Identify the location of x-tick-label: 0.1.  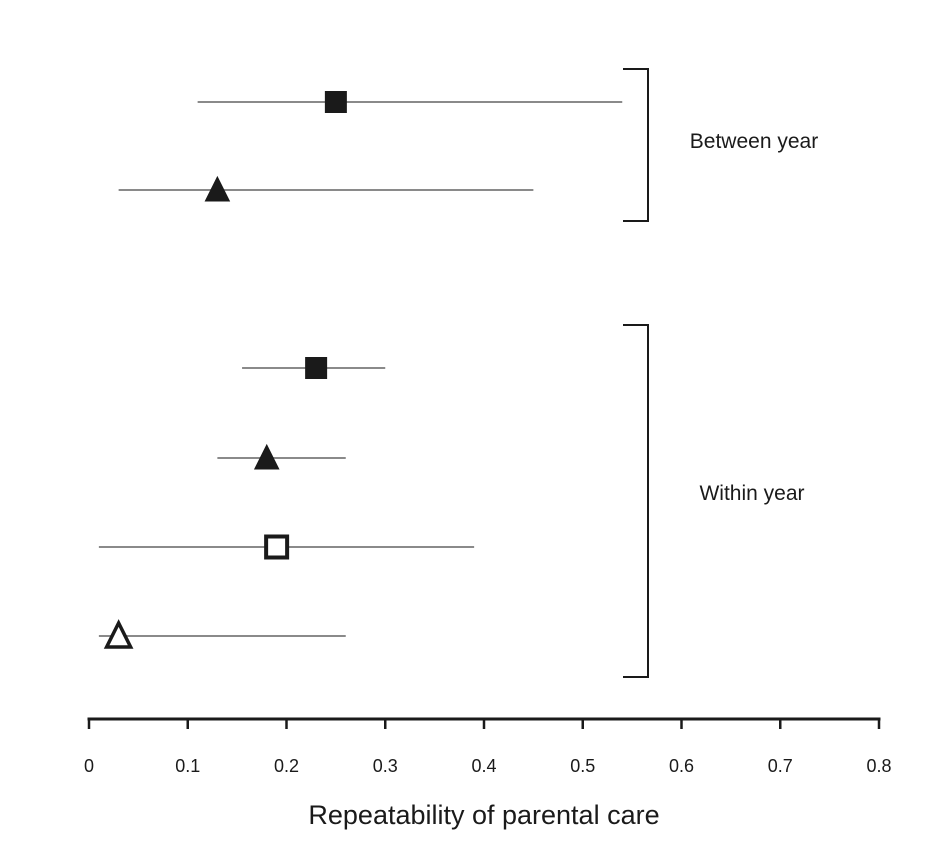
(187, 766).